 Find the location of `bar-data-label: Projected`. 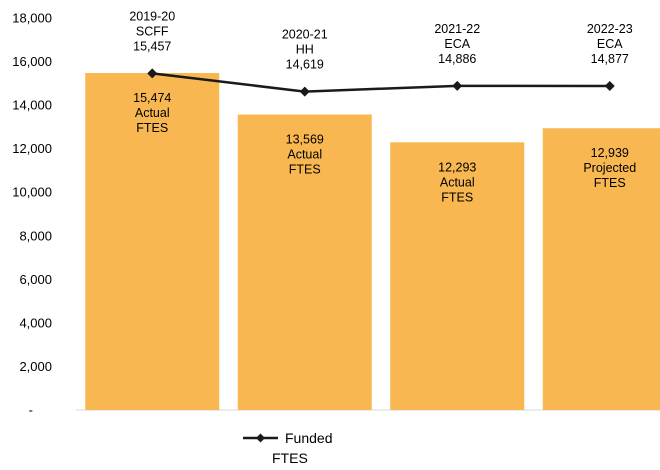

bar-data-label: Projected is located at coordinates (609, 168).